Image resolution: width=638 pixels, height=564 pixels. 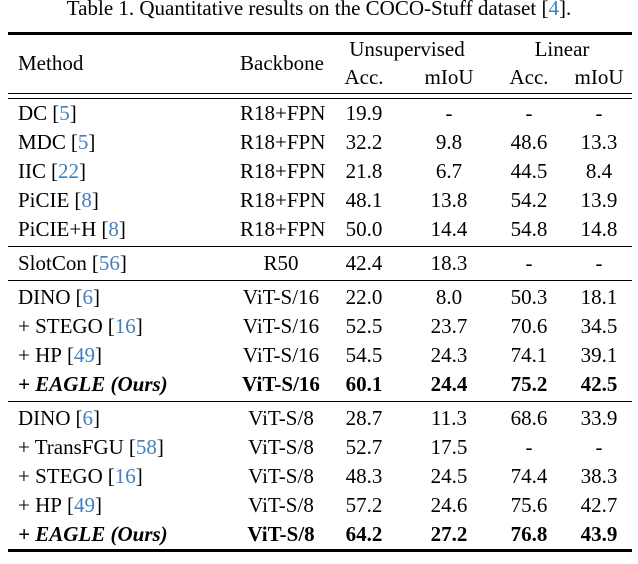 What do you see at coordinates (364, 475) in the screenshot?
I see `value-cell: 48.3` at bounding box center [364, 475].